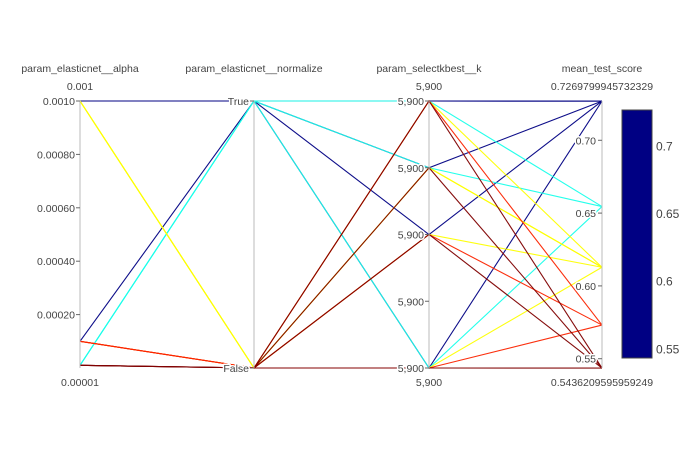 This screenshot has width=700, height=450. What do you see at coordinates (79, 69) in the screenshot?
I see `axis-title-0: param_elasticnet__alpha` at bounding box center [79, 69].